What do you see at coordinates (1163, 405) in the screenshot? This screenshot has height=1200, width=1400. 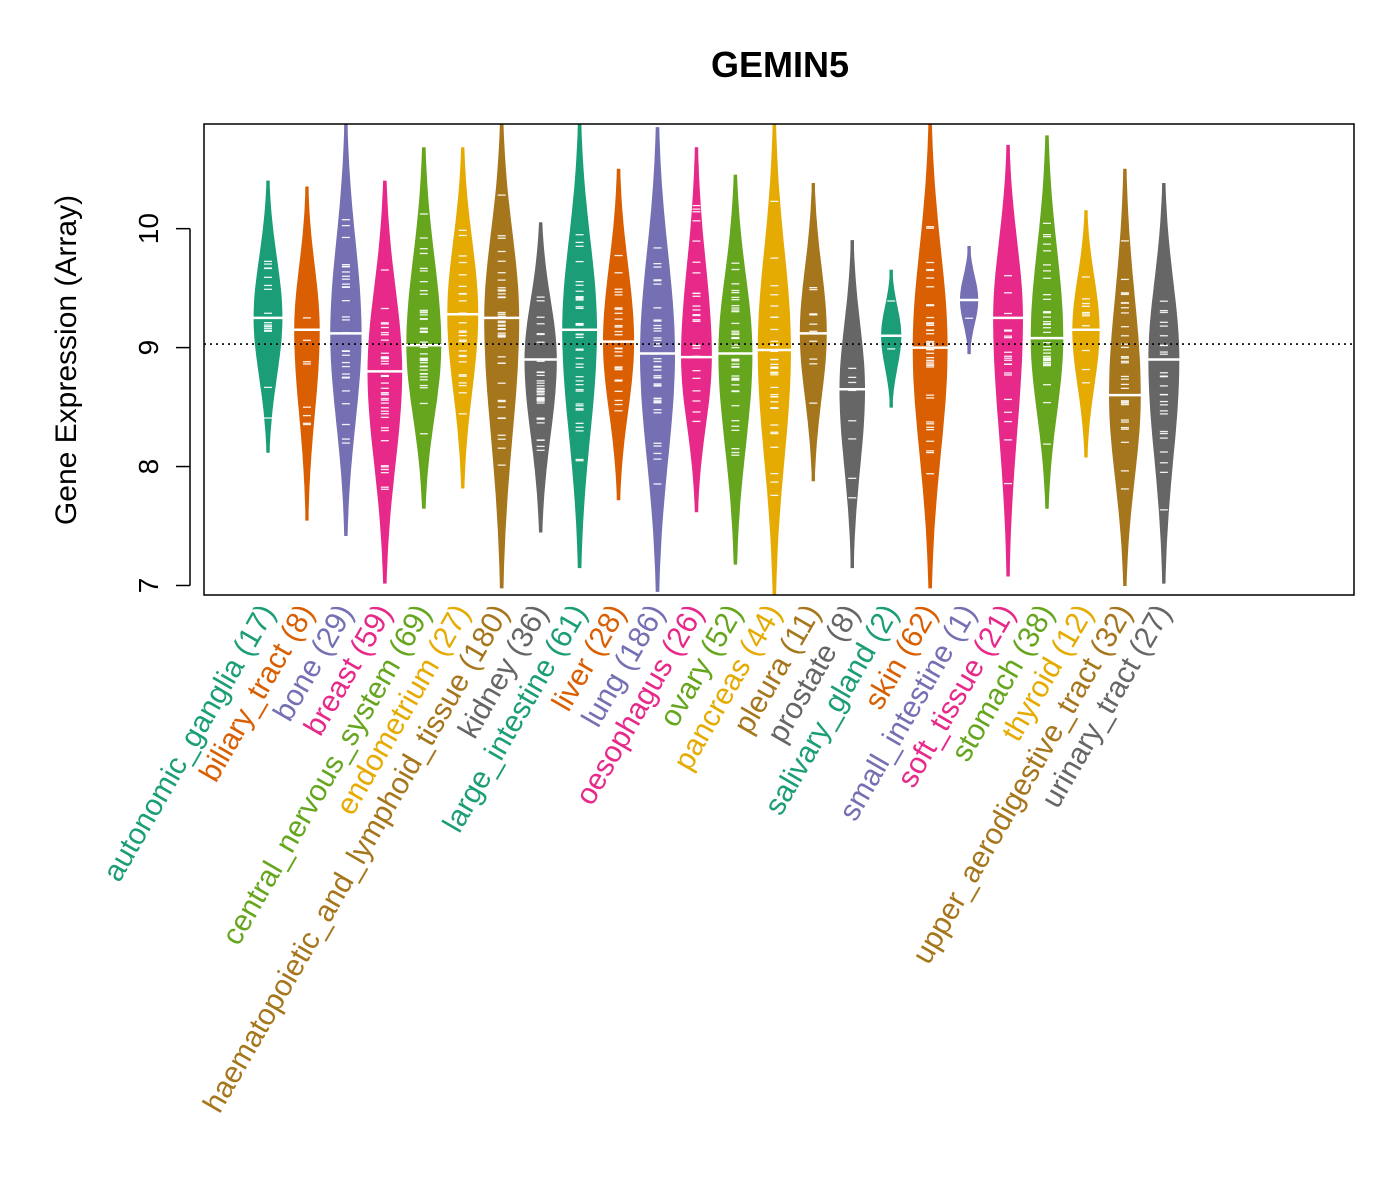 I see `observations-urinary_tract` at bounding box center [1163, 405].